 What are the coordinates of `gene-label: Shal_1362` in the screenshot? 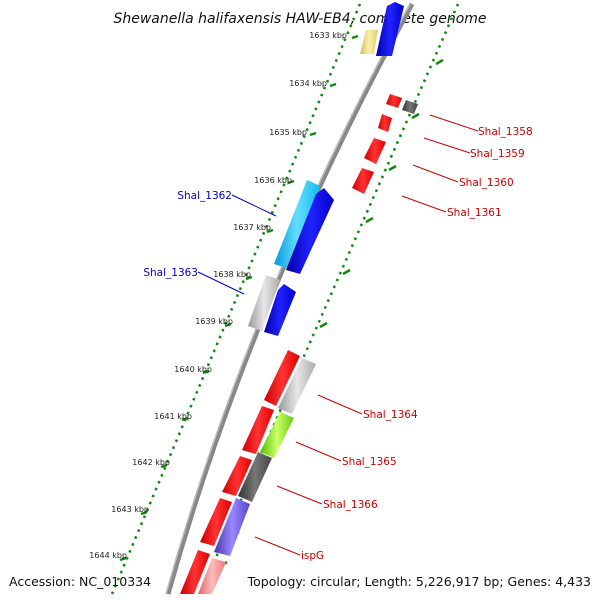 It's located at (204, 196).